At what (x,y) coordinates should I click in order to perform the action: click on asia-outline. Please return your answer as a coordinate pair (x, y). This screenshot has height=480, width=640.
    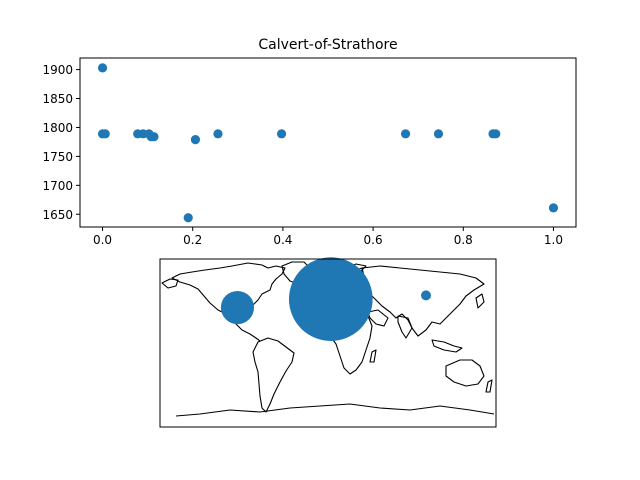
    Looking at the image, I should click on (423, 301).